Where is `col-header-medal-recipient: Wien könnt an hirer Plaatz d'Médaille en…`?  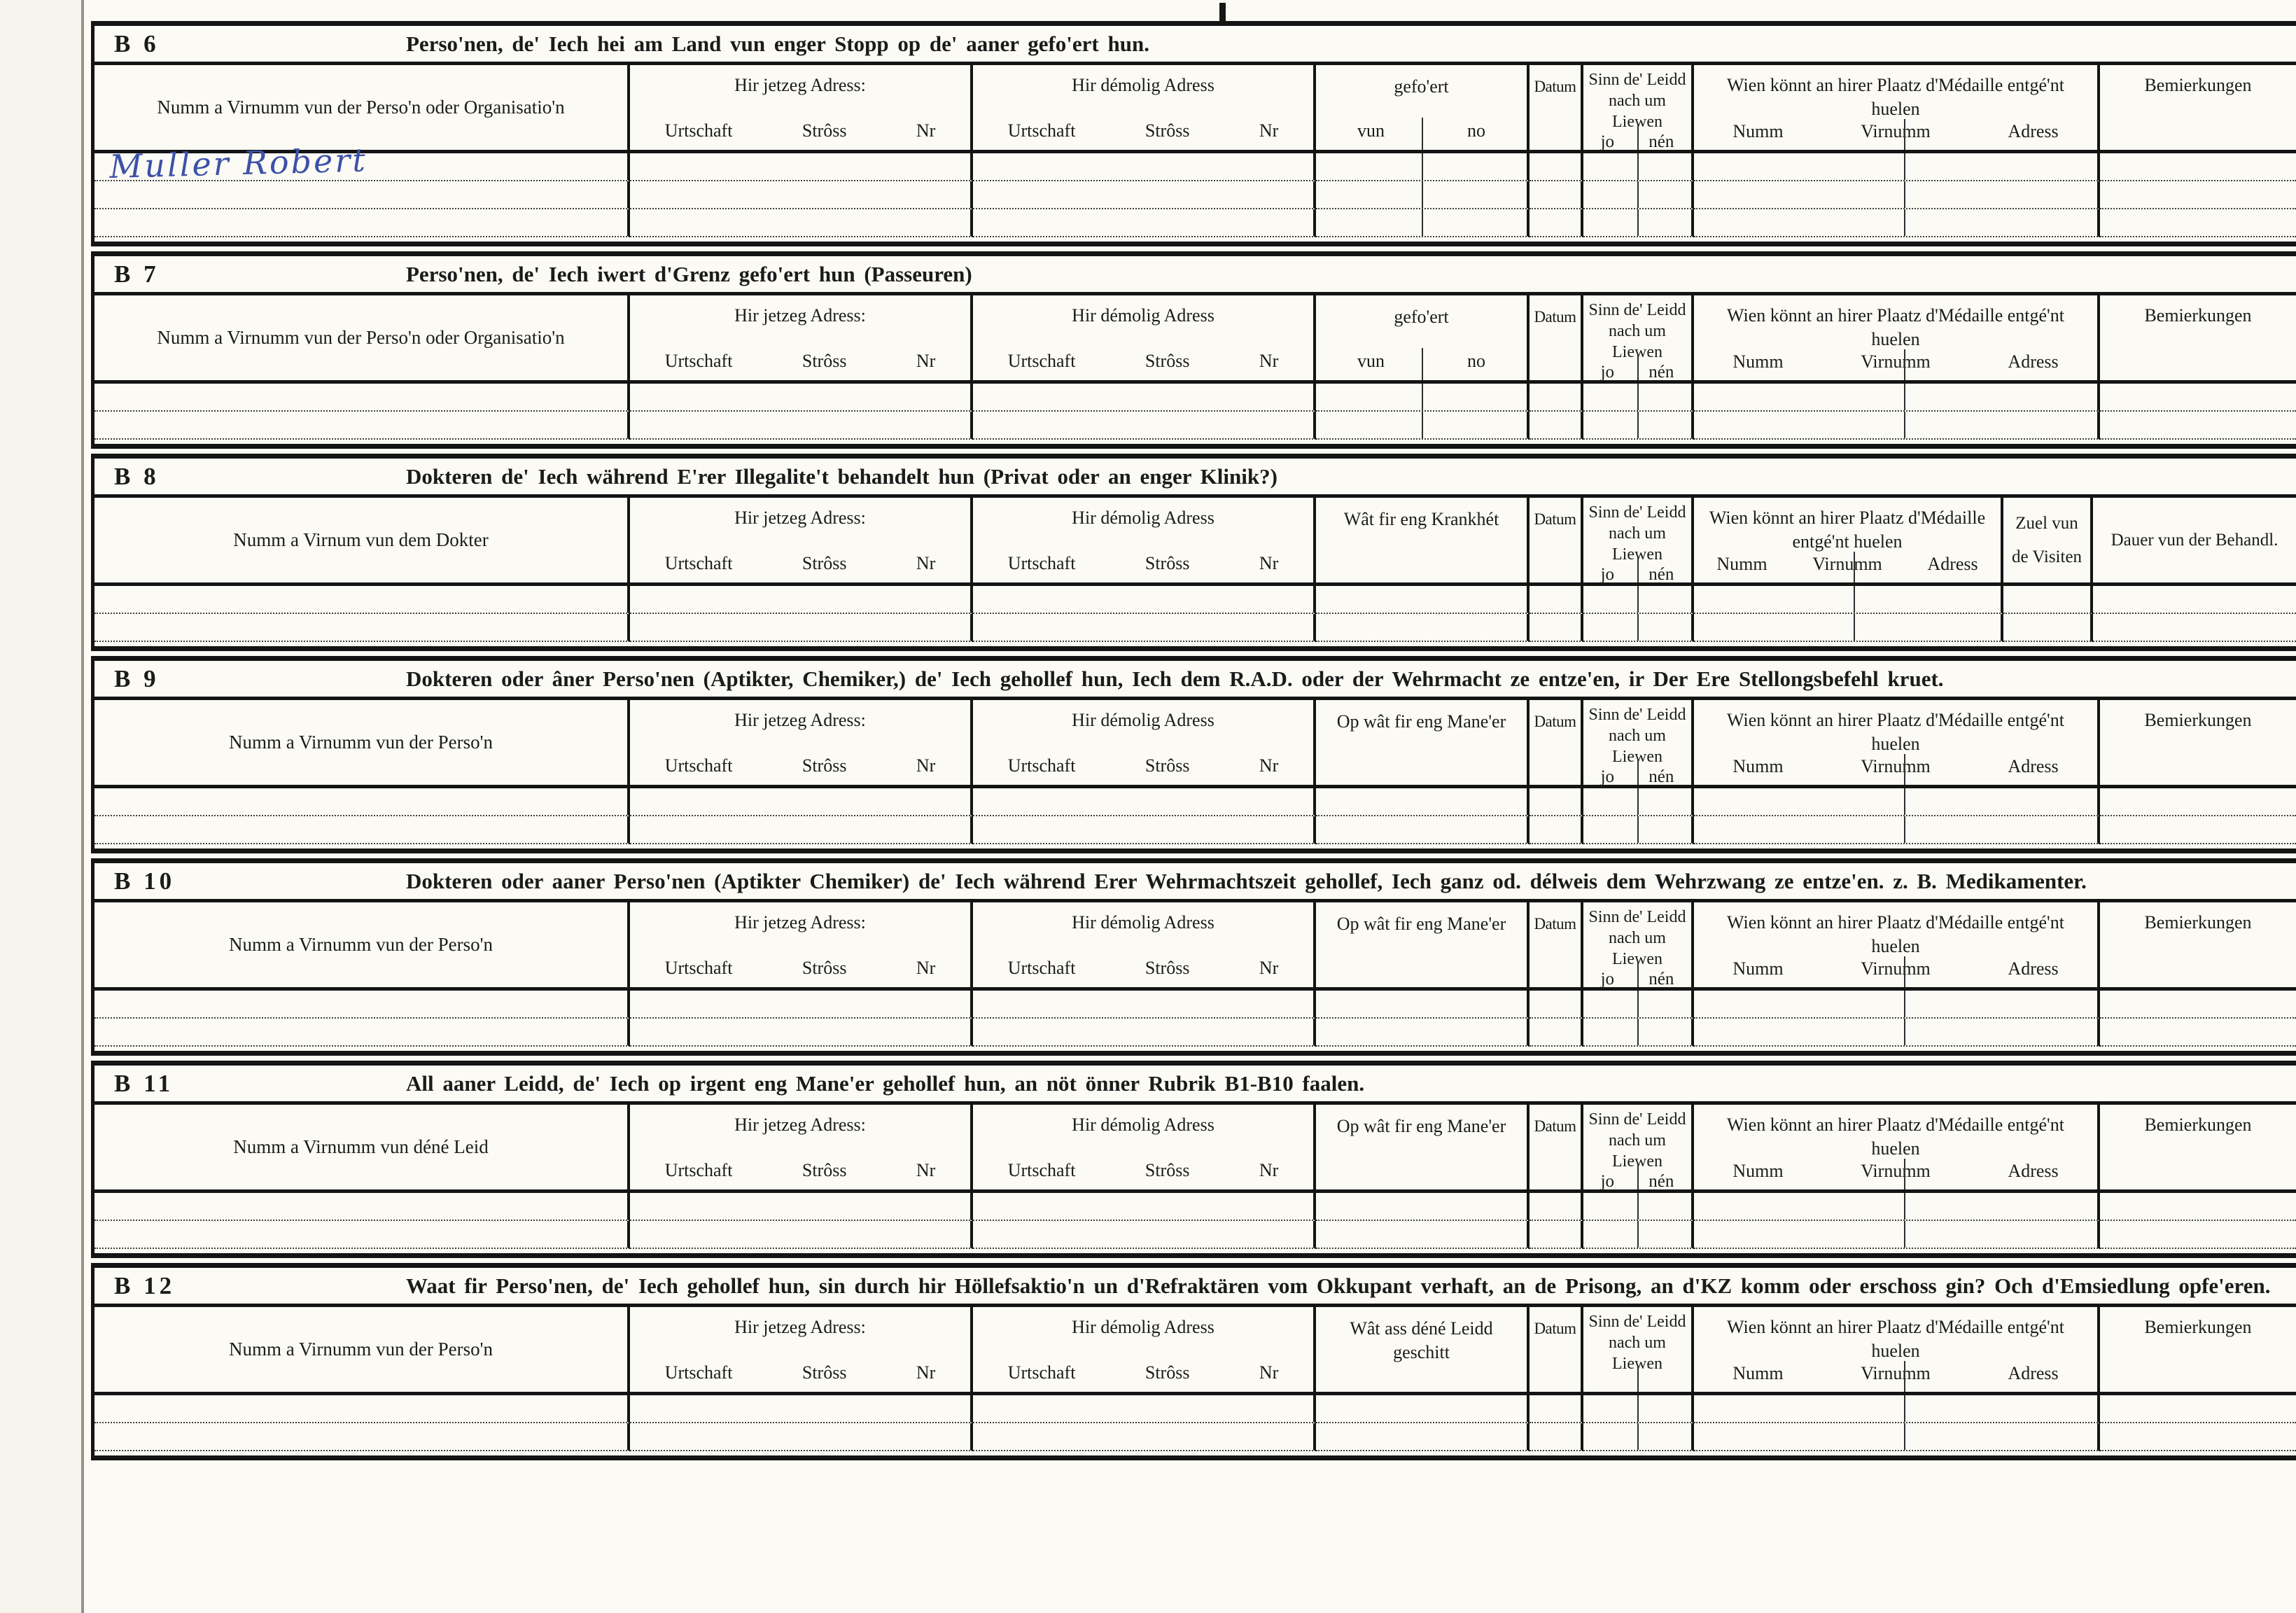
col-header-medal-recipient: Wien könnt an hirer Plaatz d'Médaille en… is located at coordinates (1897, 107).